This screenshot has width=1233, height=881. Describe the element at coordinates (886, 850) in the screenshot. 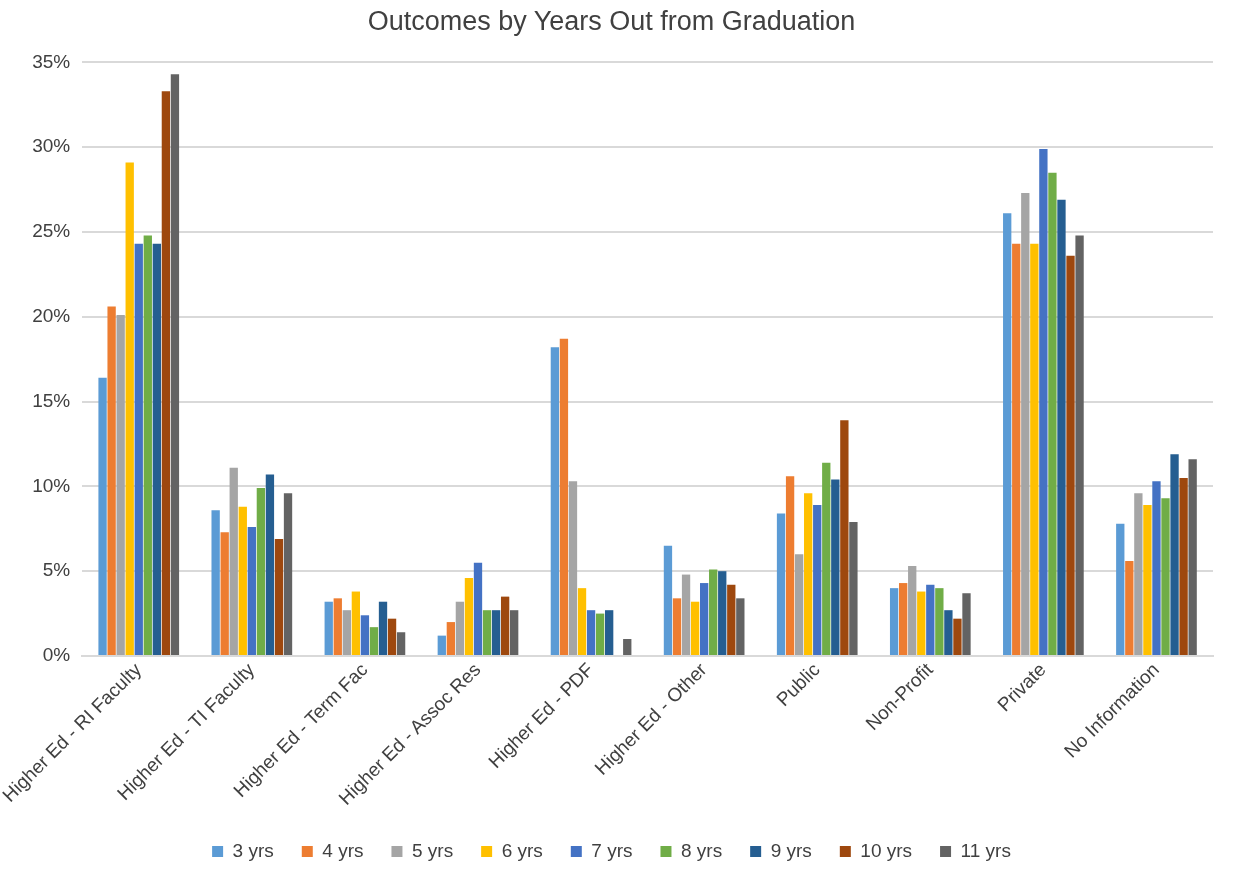

I see `legend-label: 10 yrs` at that location.